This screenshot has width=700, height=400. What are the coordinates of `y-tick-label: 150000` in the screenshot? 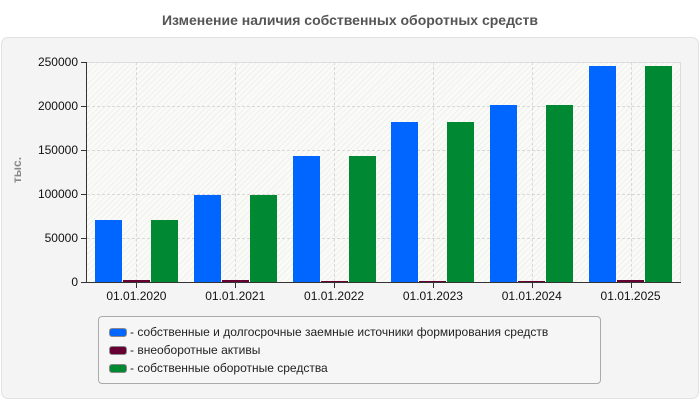 It's located at (57, 150).